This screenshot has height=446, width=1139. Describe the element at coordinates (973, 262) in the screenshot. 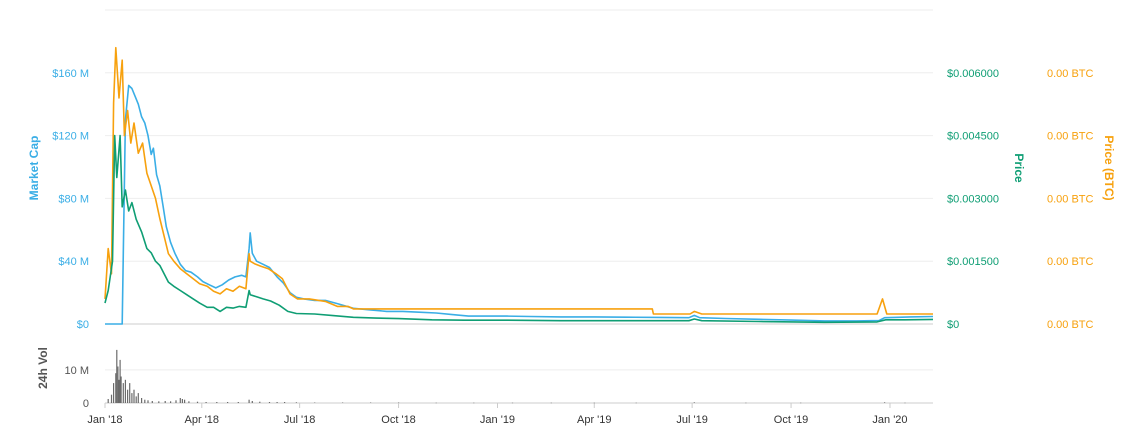

I see `price-tick-label: $0.001500` at that location.